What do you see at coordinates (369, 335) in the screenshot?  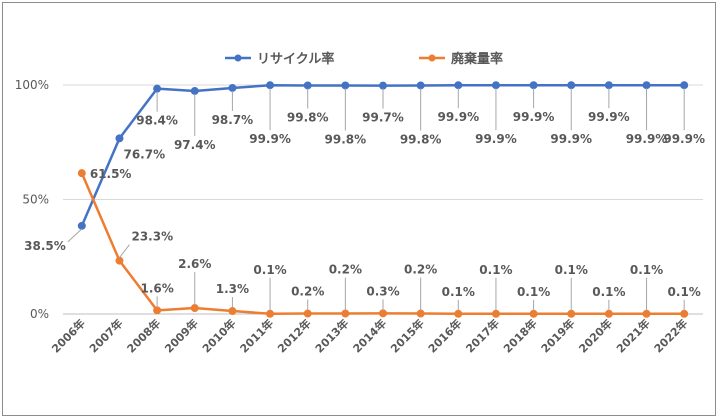 I see `x-tick-label: 2014年` at bounding box center [369, 335].